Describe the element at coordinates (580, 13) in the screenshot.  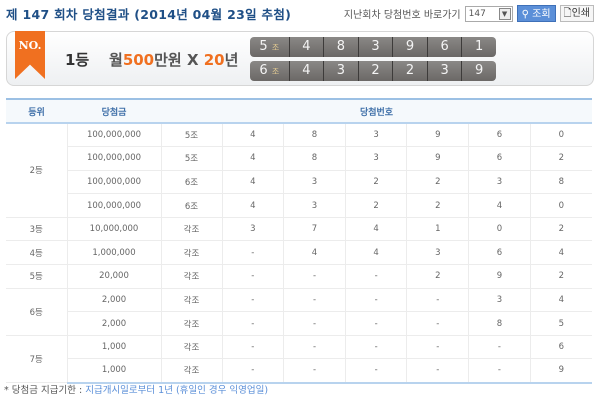
I see `print-label: 인쇄` at that location.